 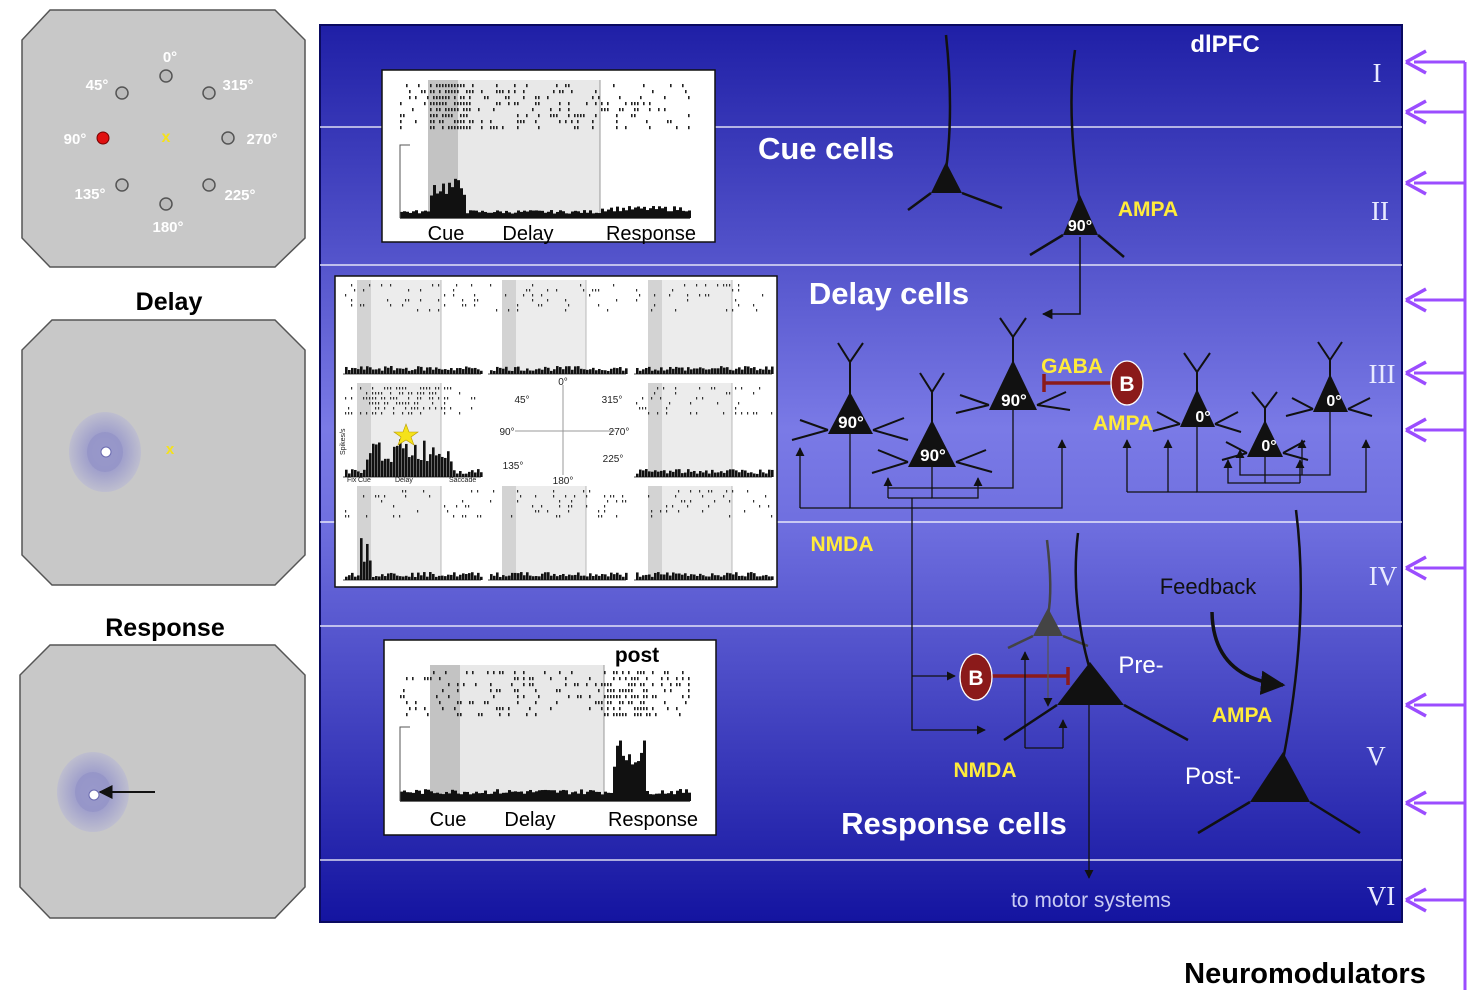 I want to click on deg-label: 90°, so click(x=75, y=139).